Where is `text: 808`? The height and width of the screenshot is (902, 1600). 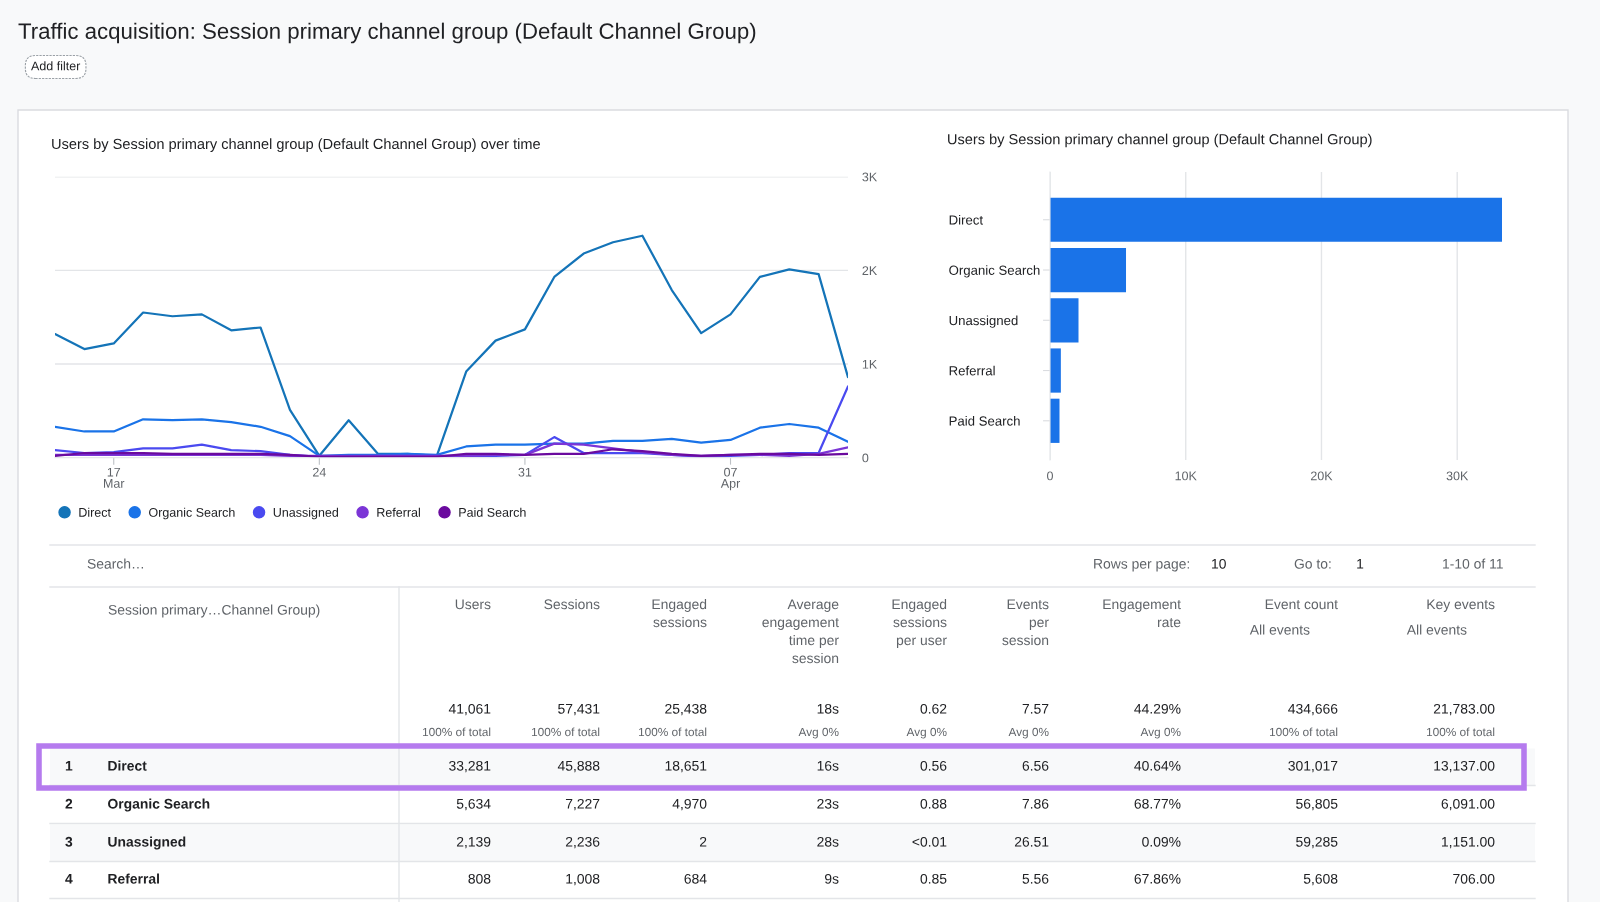 text: 808 is located at coordinates (479, 878).